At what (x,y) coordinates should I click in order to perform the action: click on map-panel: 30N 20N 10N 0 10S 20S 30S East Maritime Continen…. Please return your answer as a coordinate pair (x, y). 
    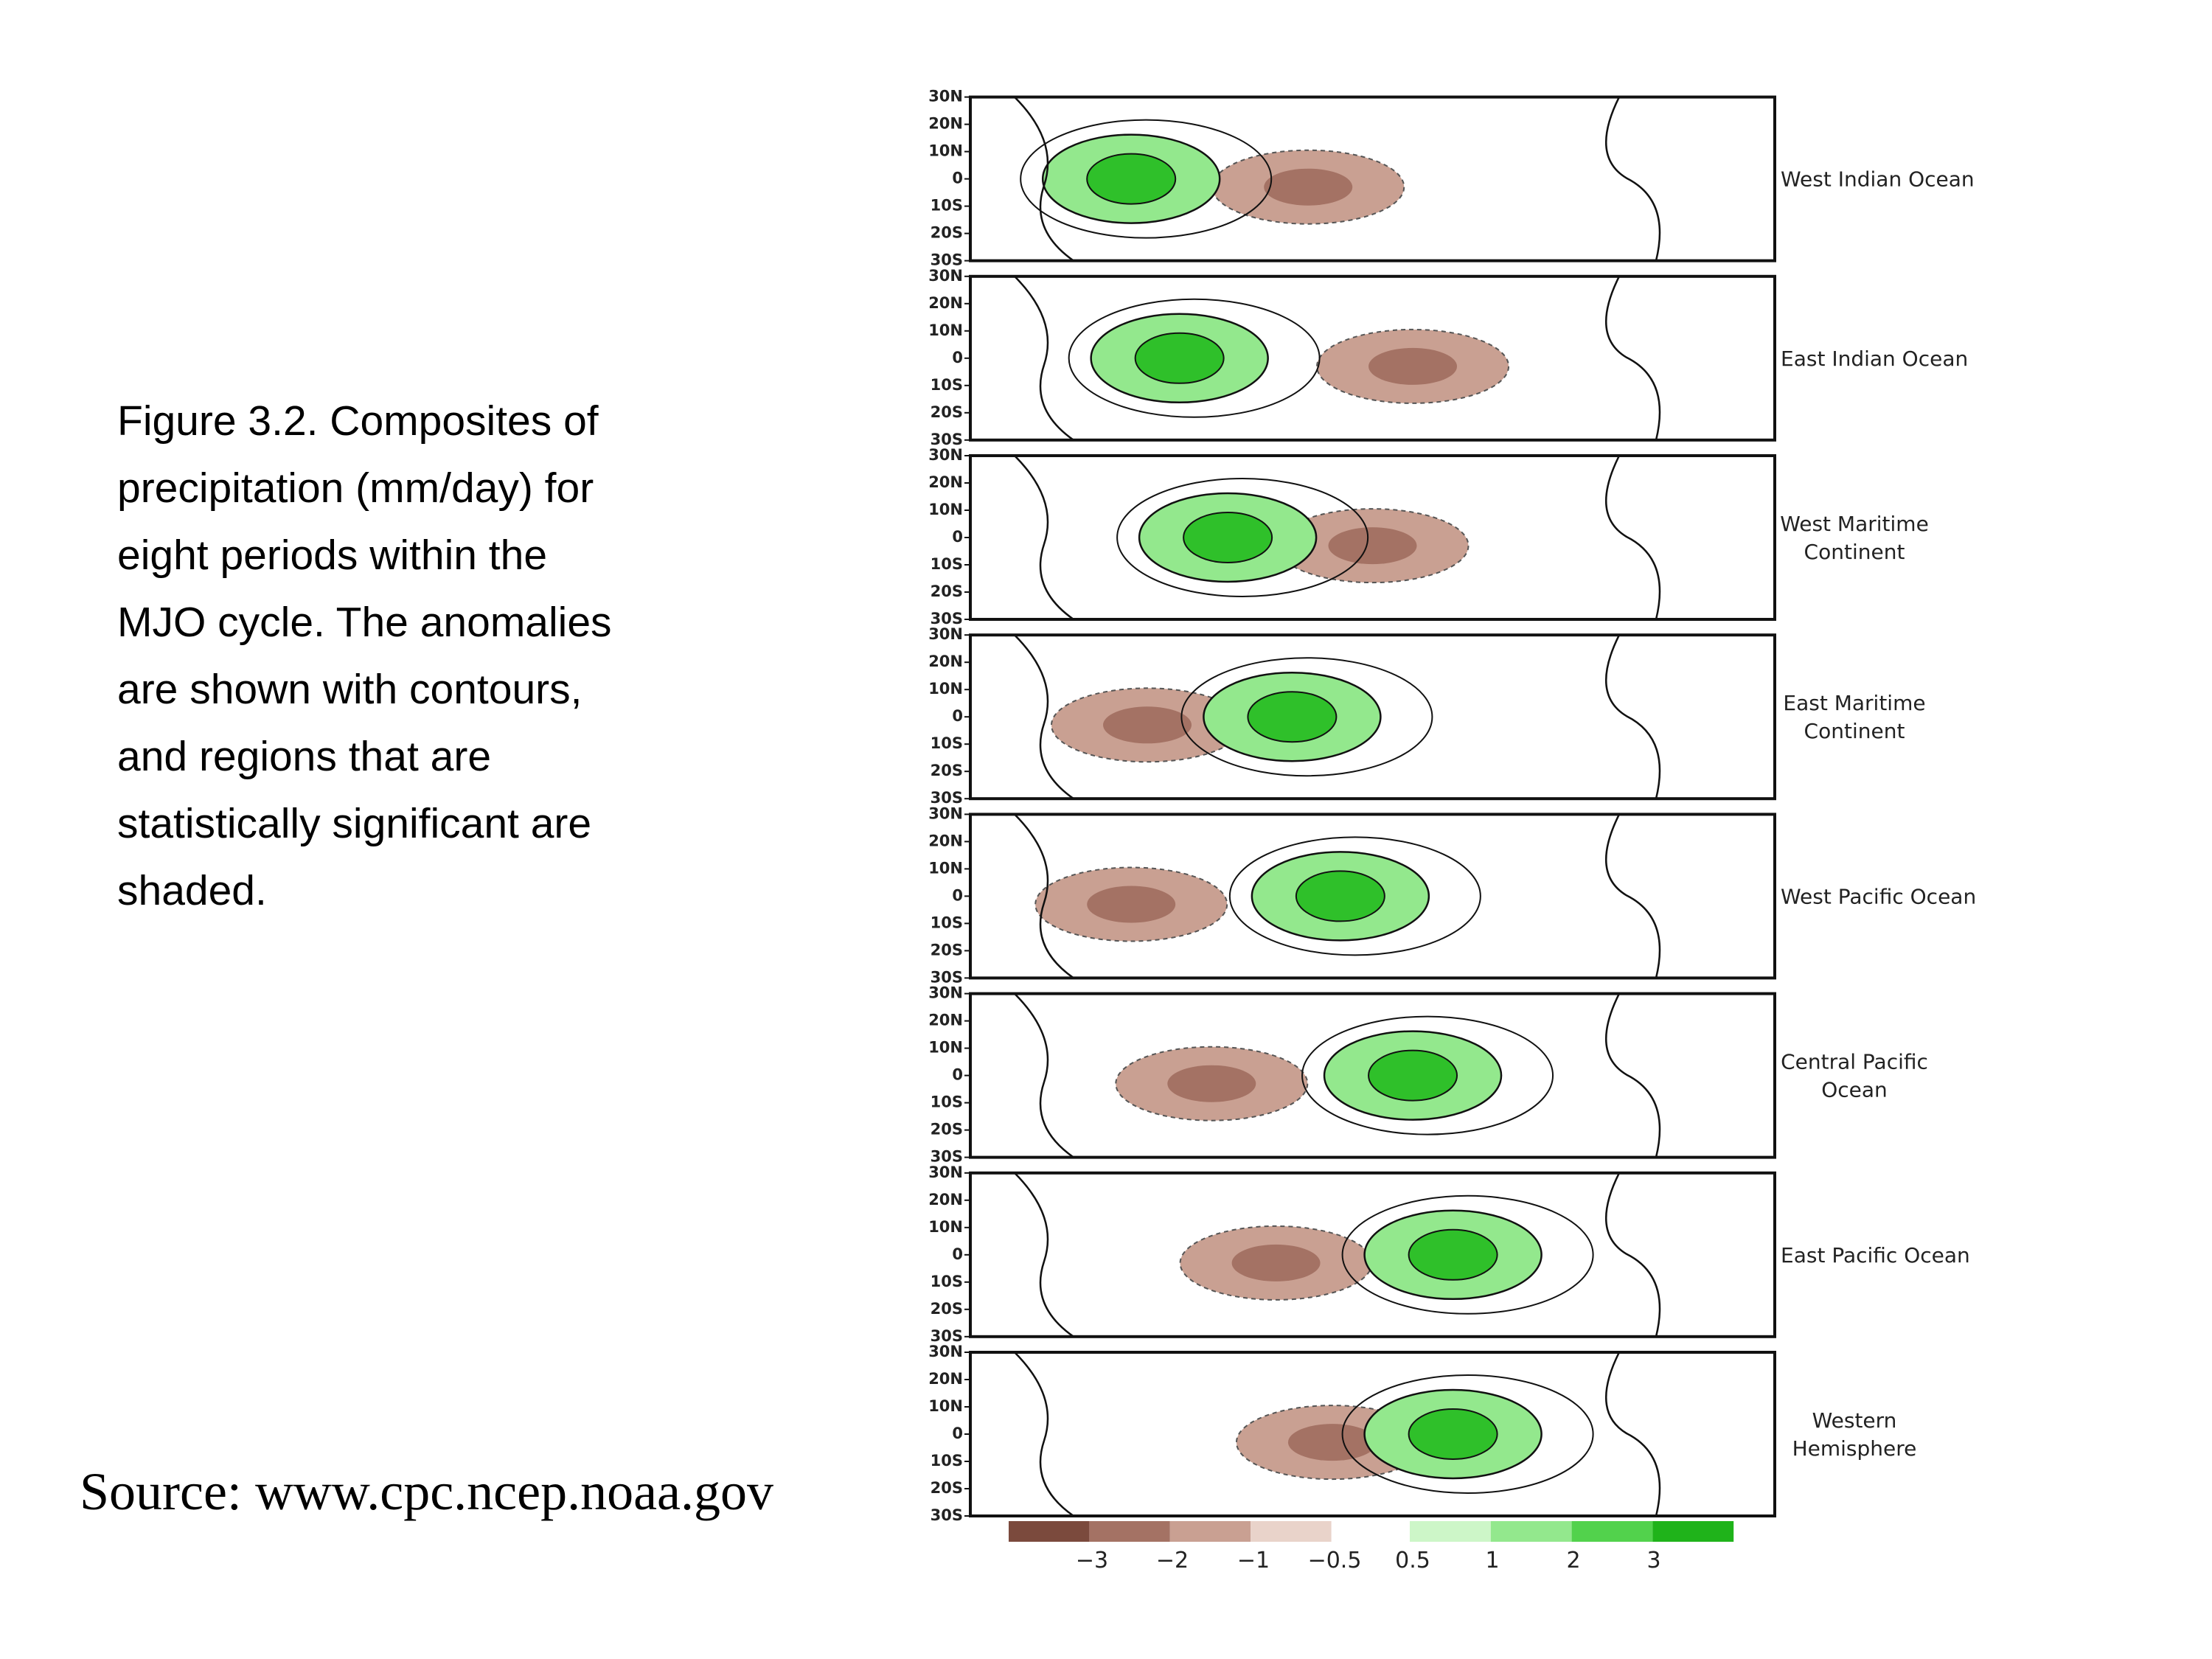
    Looking at the image, I should click on (1426, 716).